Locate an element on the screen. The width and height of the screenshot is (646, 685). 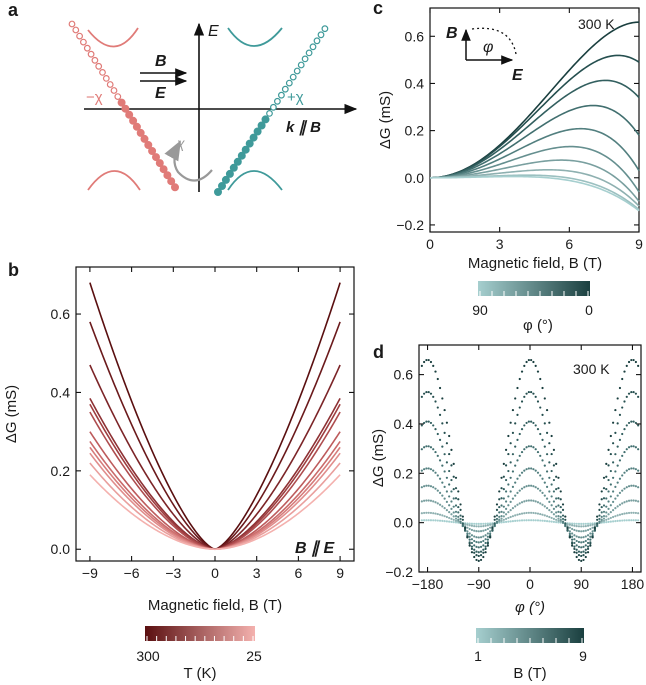
panel-c-letter: c is located at coordinates (378, 9).